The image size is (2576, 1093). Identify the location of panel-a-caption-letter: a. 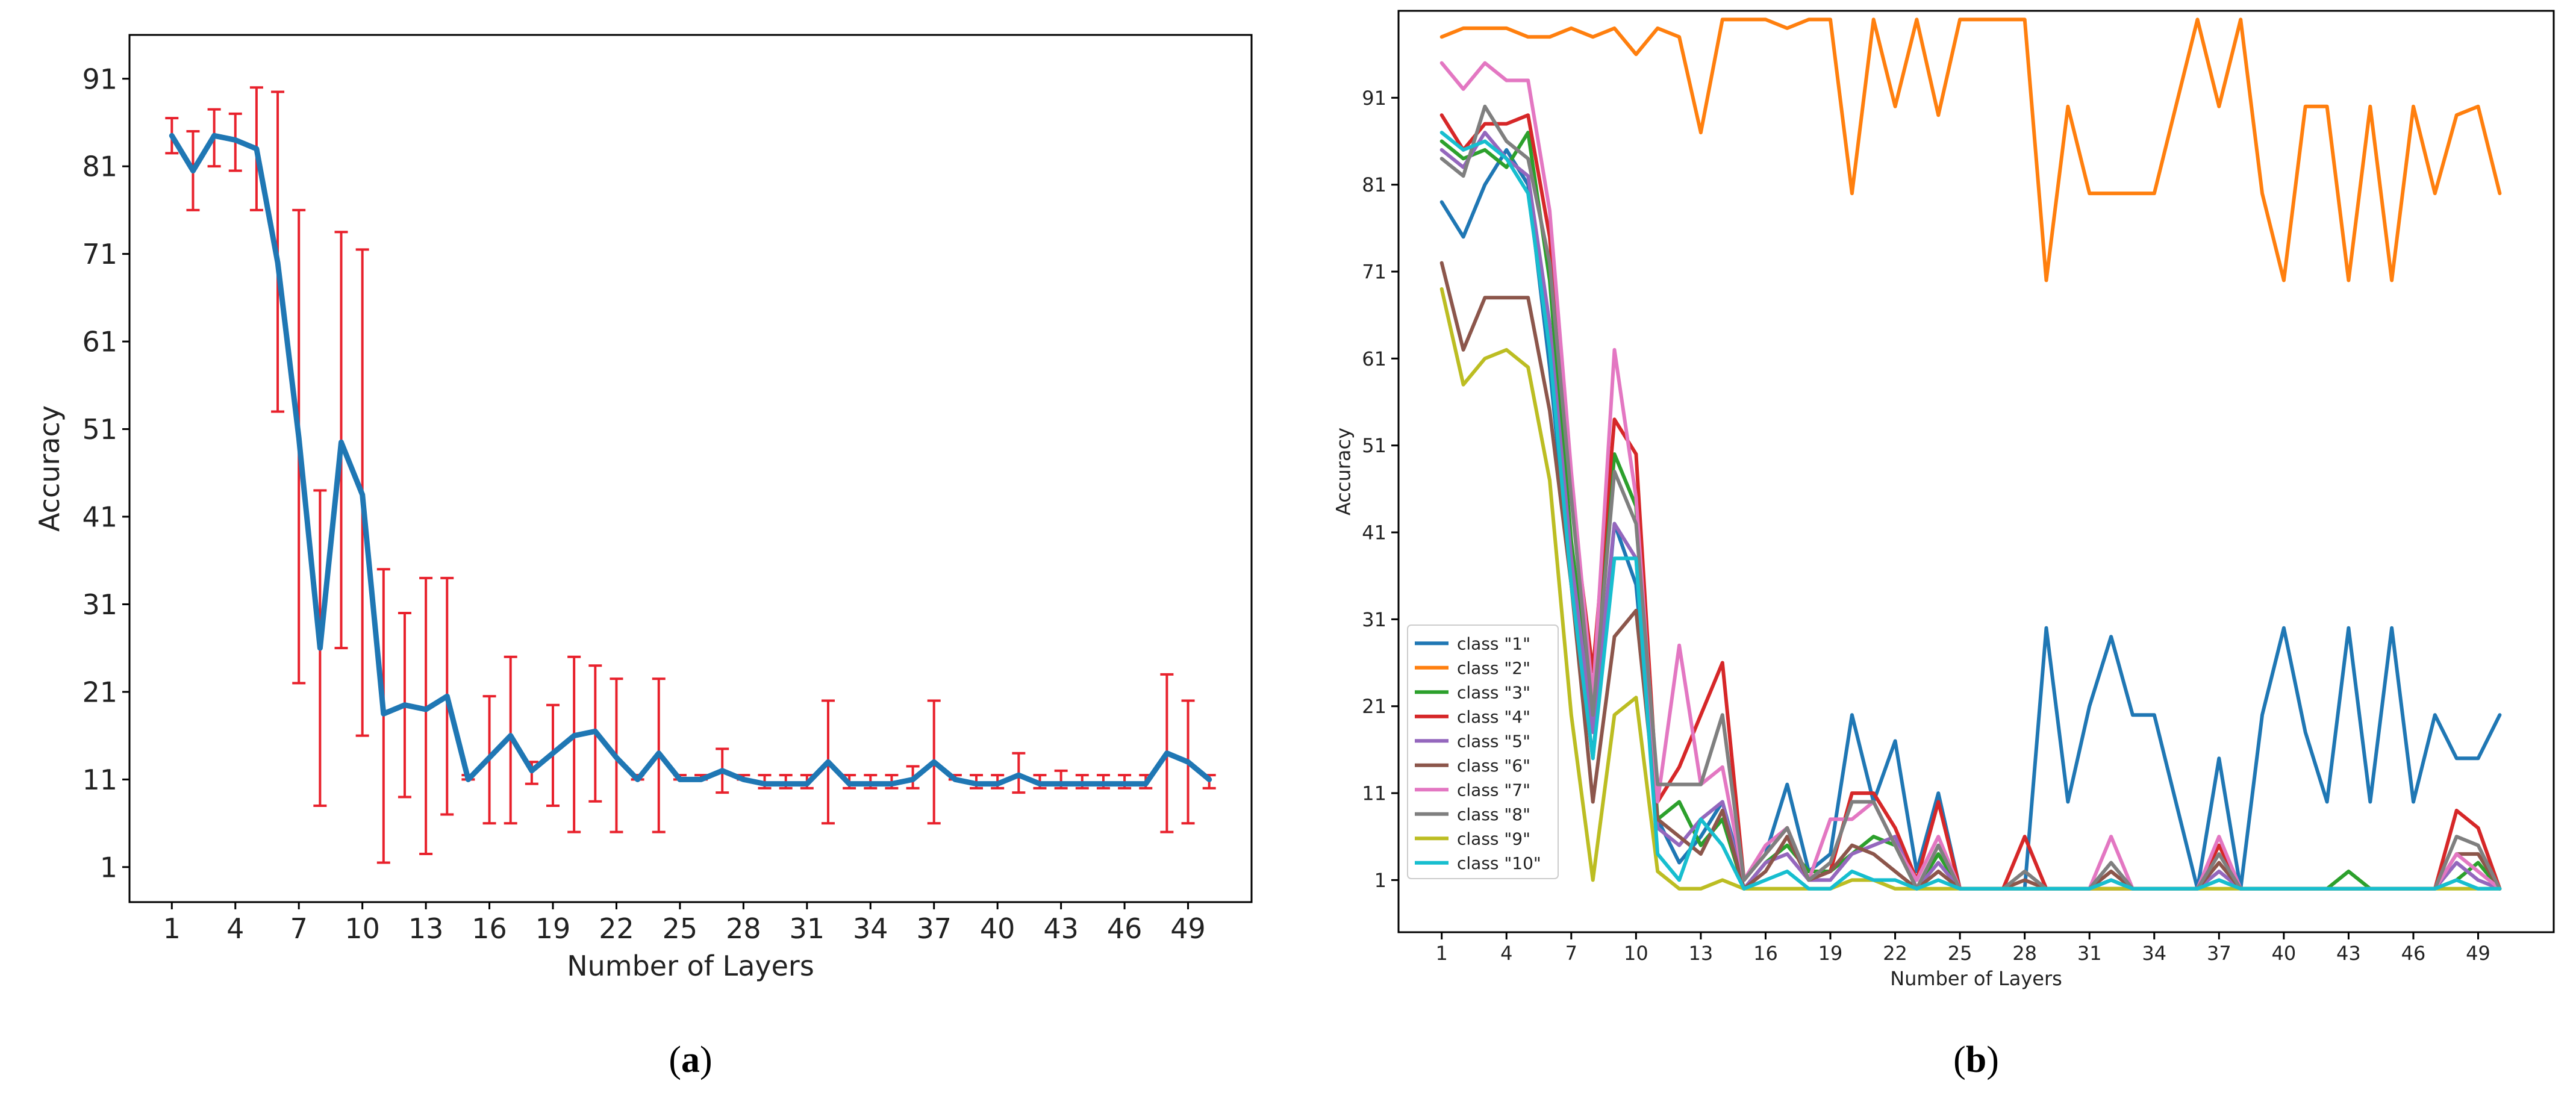
(690, 1059).